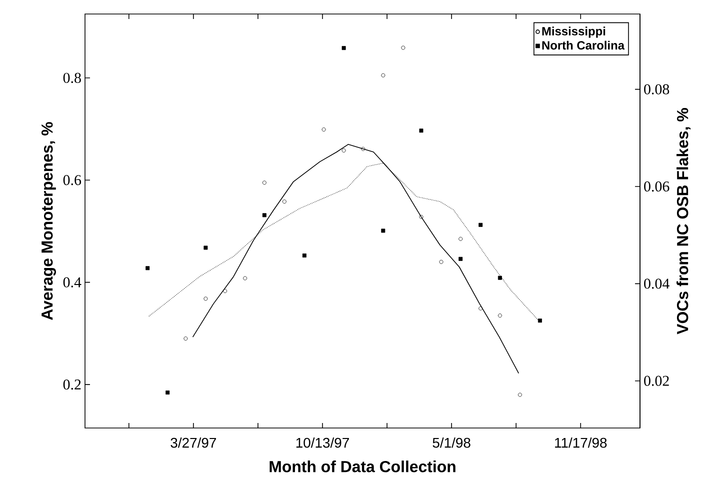 Image resolution: width=722 pixels, height=497 pixels. I want to click on y-axis-title: Average Monoterpenes, %, so click(48, 221).